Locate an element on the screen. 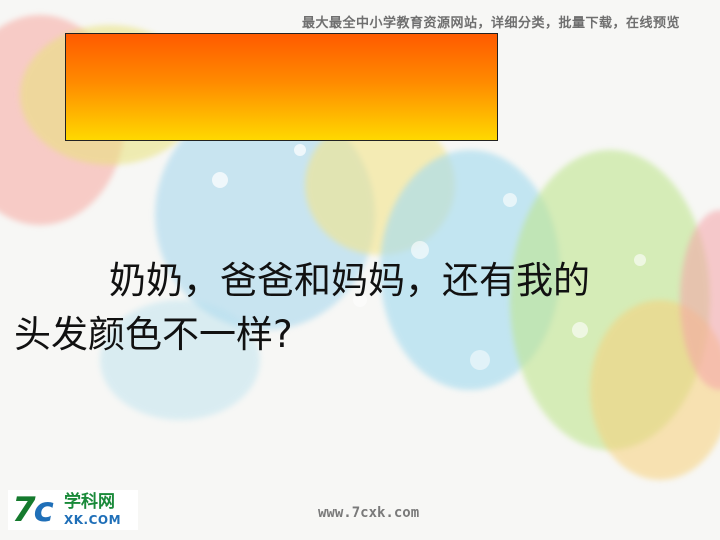  title-placeholder-box is located at coordinates (281, 87).